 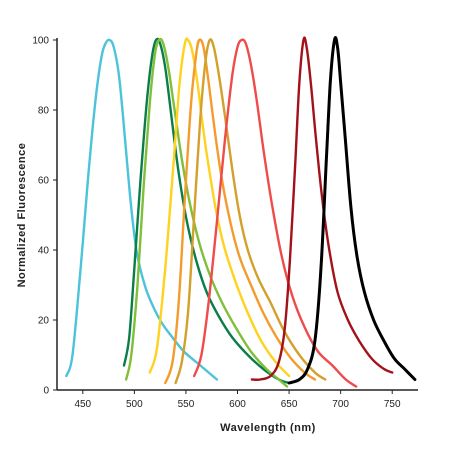 What do you see at coordinates (40, 41) in the screenshot?
I see `y-tick-label: 100` at bounding box center [40, 41].